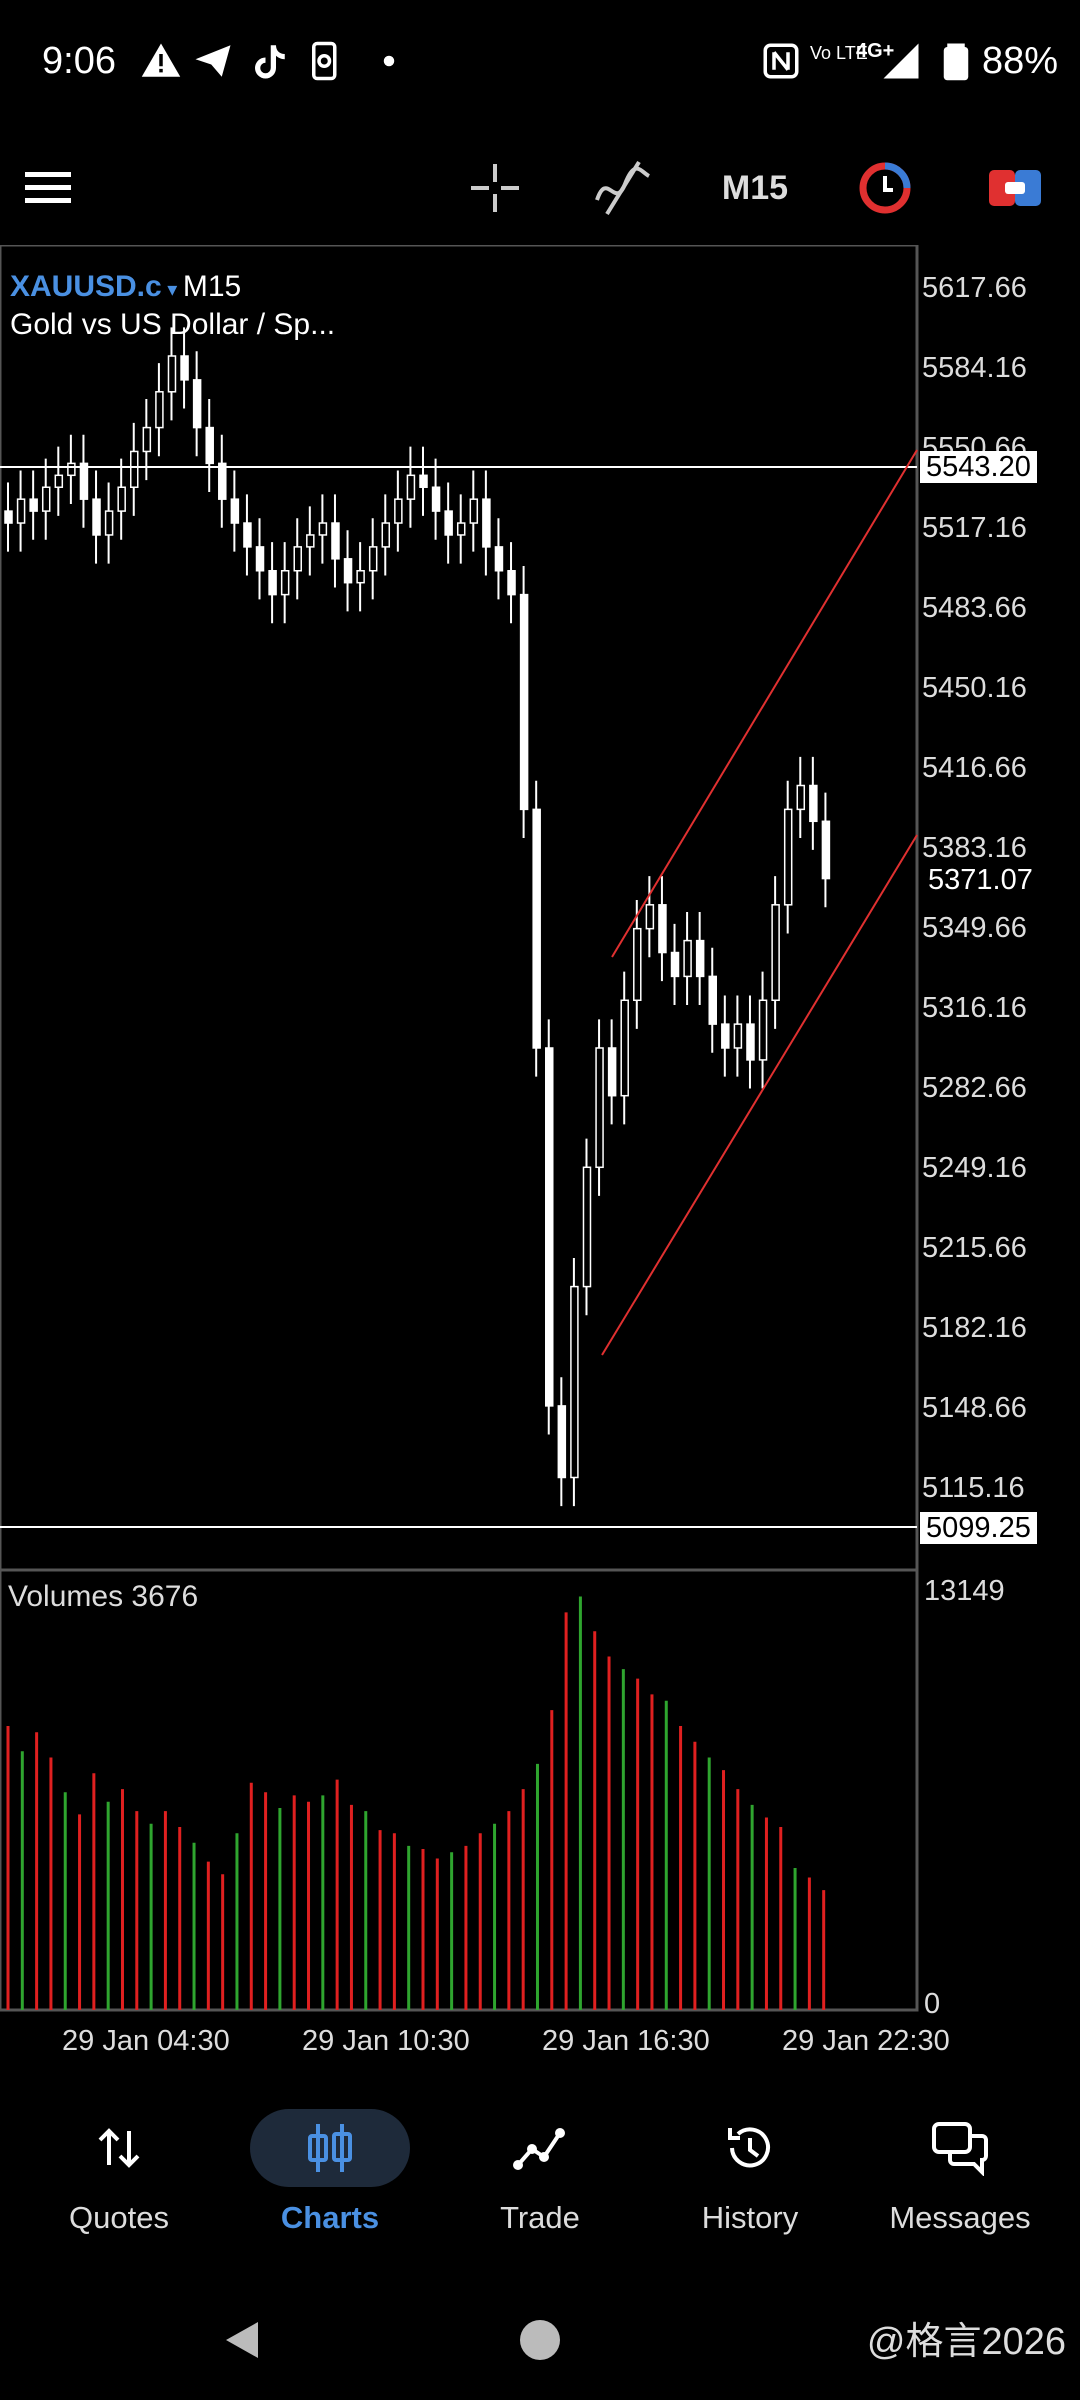 This screenshot has width=1080, height=2400. What do you see at coordinates (901, 61) in the screenshot?
I see `signal-icon` at bounding box center [901, 61].